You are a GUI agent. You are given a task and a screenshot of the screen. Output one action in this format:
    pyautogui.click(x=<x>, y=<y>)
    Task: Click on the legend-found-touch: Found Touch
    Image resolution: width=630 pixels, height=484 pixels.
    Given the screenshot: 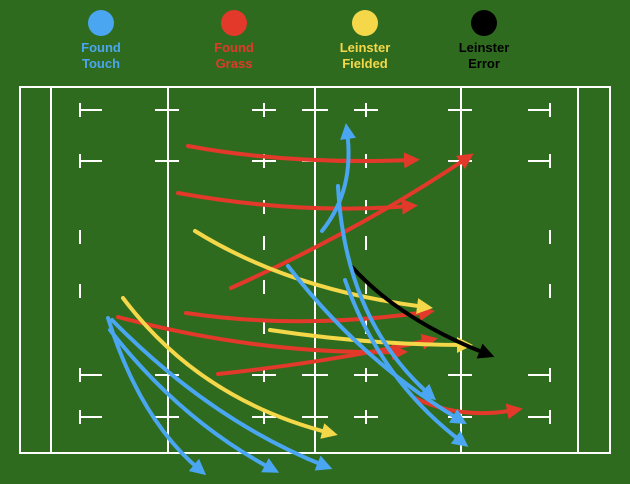 What is the action you would take?
    pyautogui.click(x=101, y=40)
    